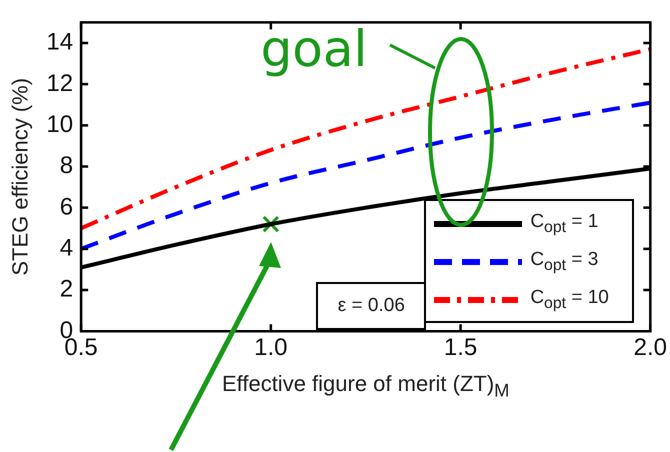 The height and width of the screenshot is (452, 670). What do you see at coordinates (365, 386) in the screenshot?
I see `x-axis-title: Effective figure of merit (ZT)$_{M}$` at bounding box center [365, 386].